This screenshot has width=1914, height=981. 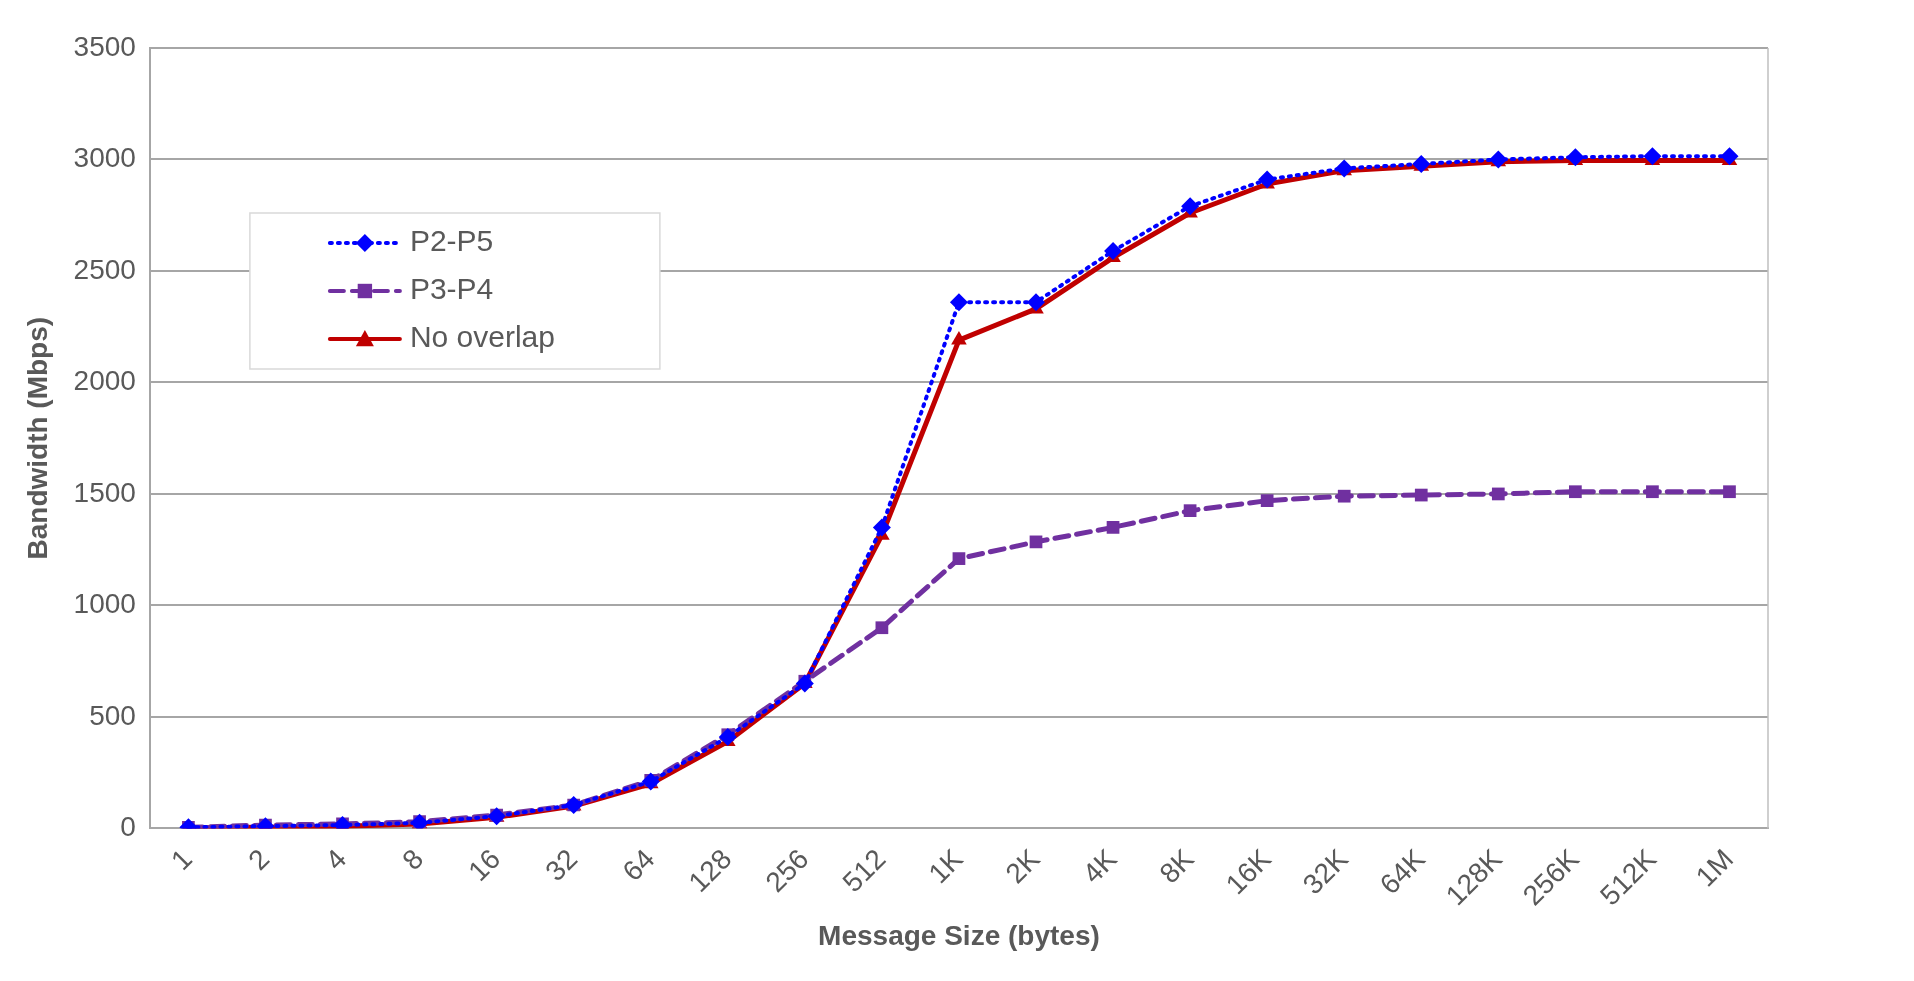 I want to click on y-tick-label: 1000, so click(x=104, y=604).